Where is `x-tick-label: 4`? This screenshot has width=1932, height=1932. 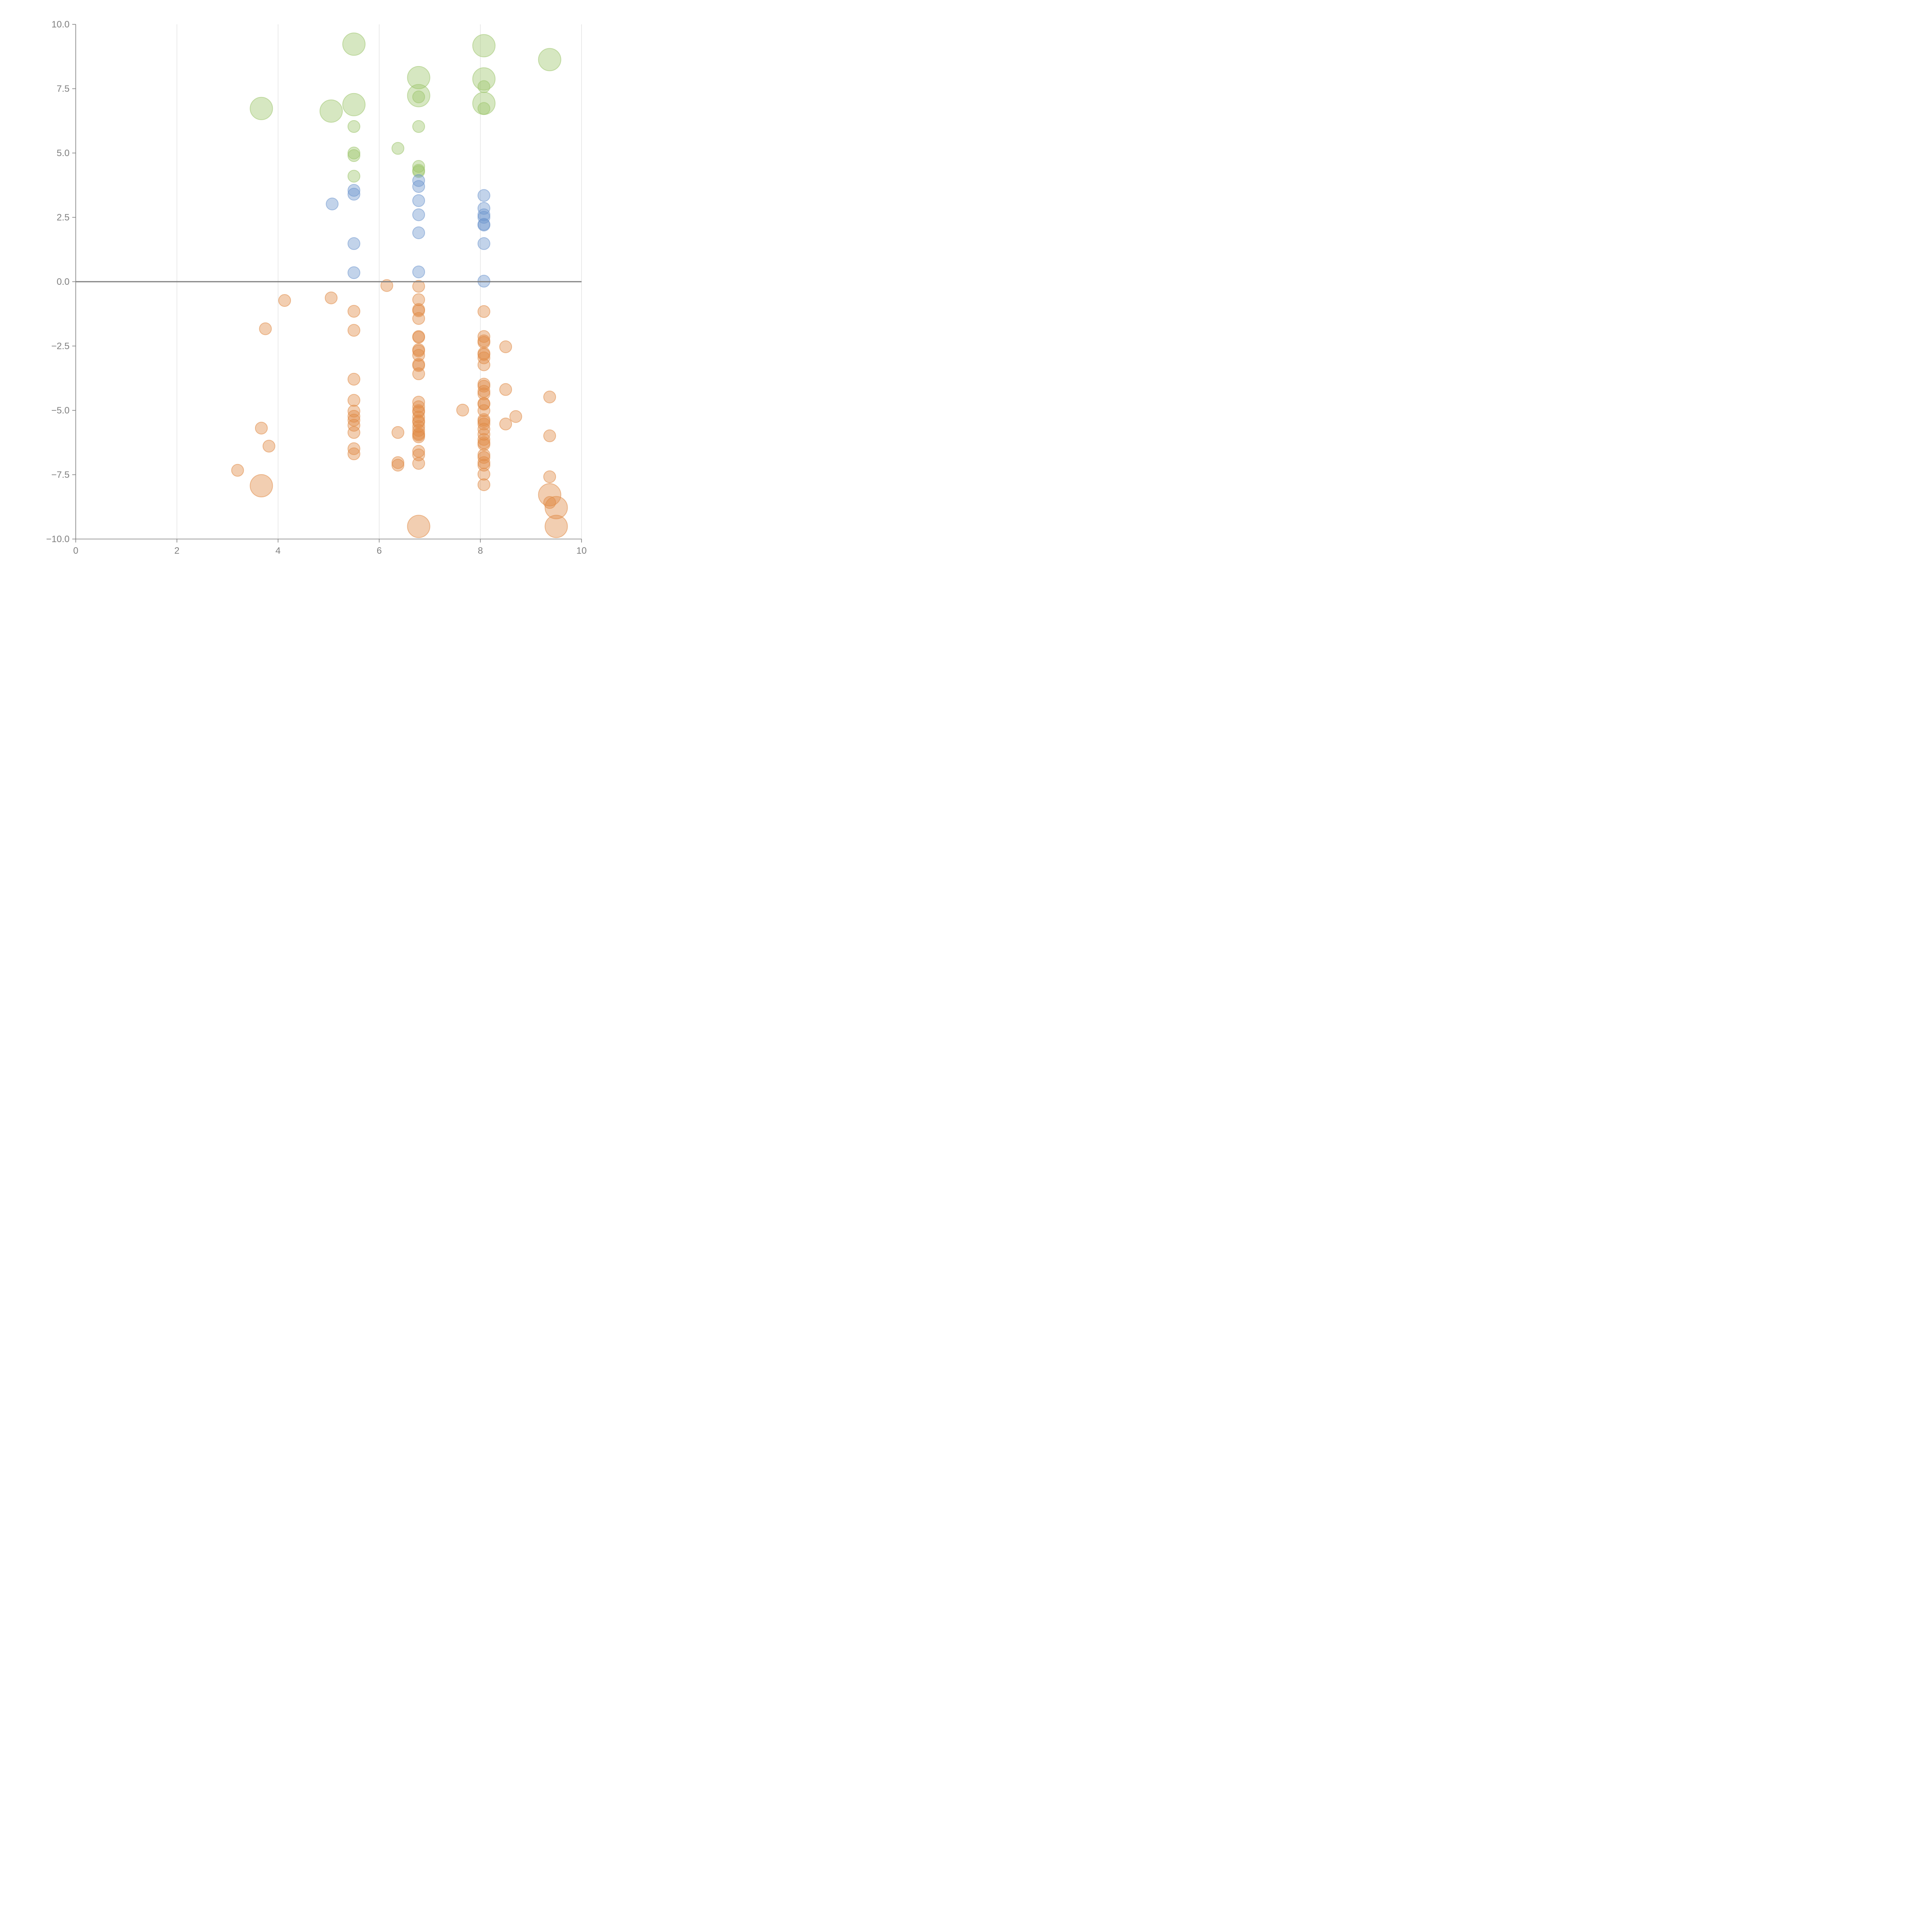 x-tick-label: 4 is located at coordinates (278, 551).